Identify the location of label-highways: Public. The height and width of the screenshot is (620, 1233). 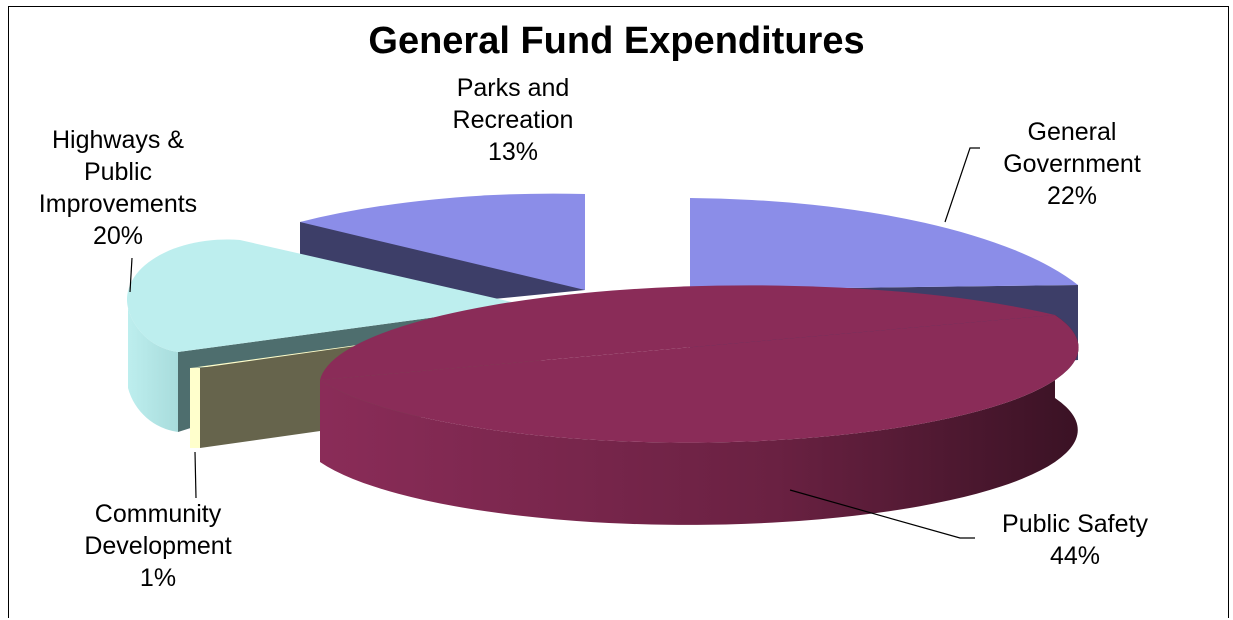
(118, 172).